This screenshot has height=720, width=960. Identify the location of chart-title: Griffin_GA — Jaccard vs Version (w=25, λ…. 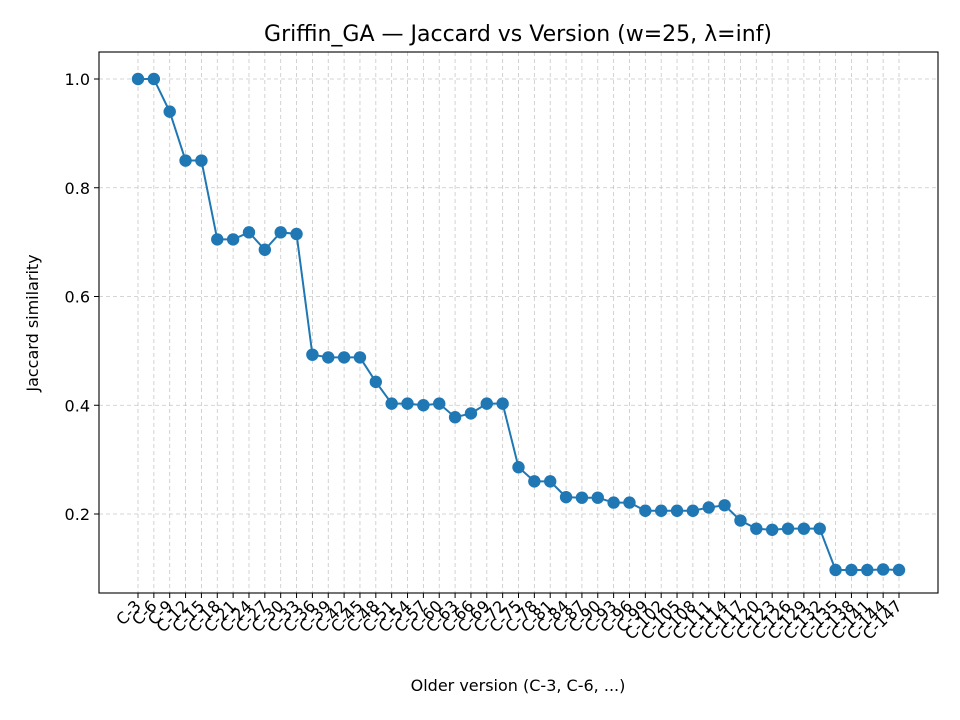
(518, 34).